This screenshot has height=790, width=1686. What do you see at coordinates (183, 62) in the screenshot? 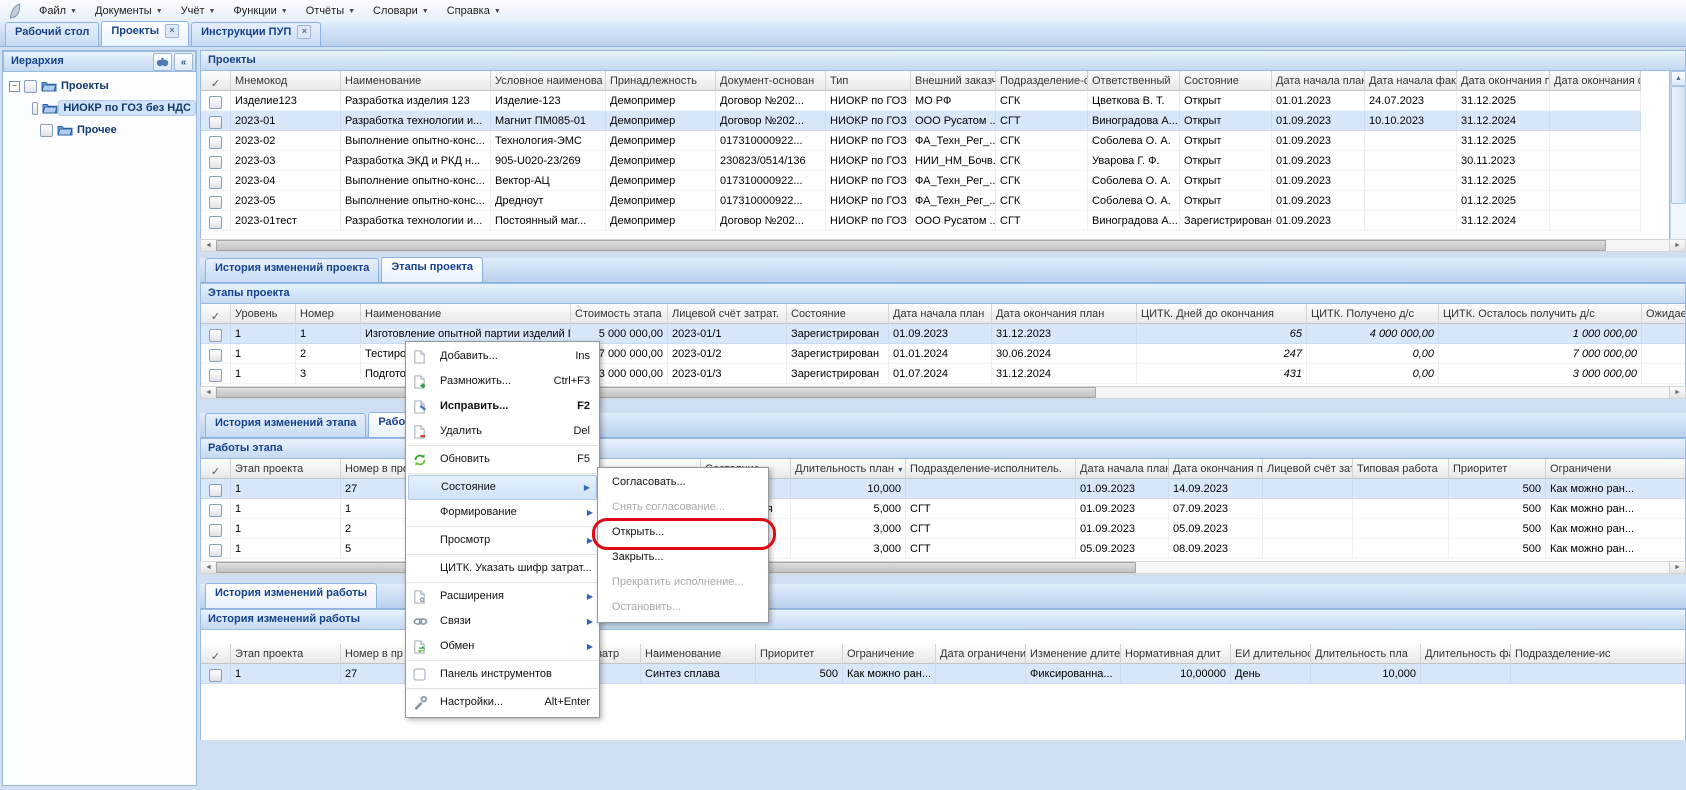
I see `collapse-button: «` at bounding box center [183, 62].